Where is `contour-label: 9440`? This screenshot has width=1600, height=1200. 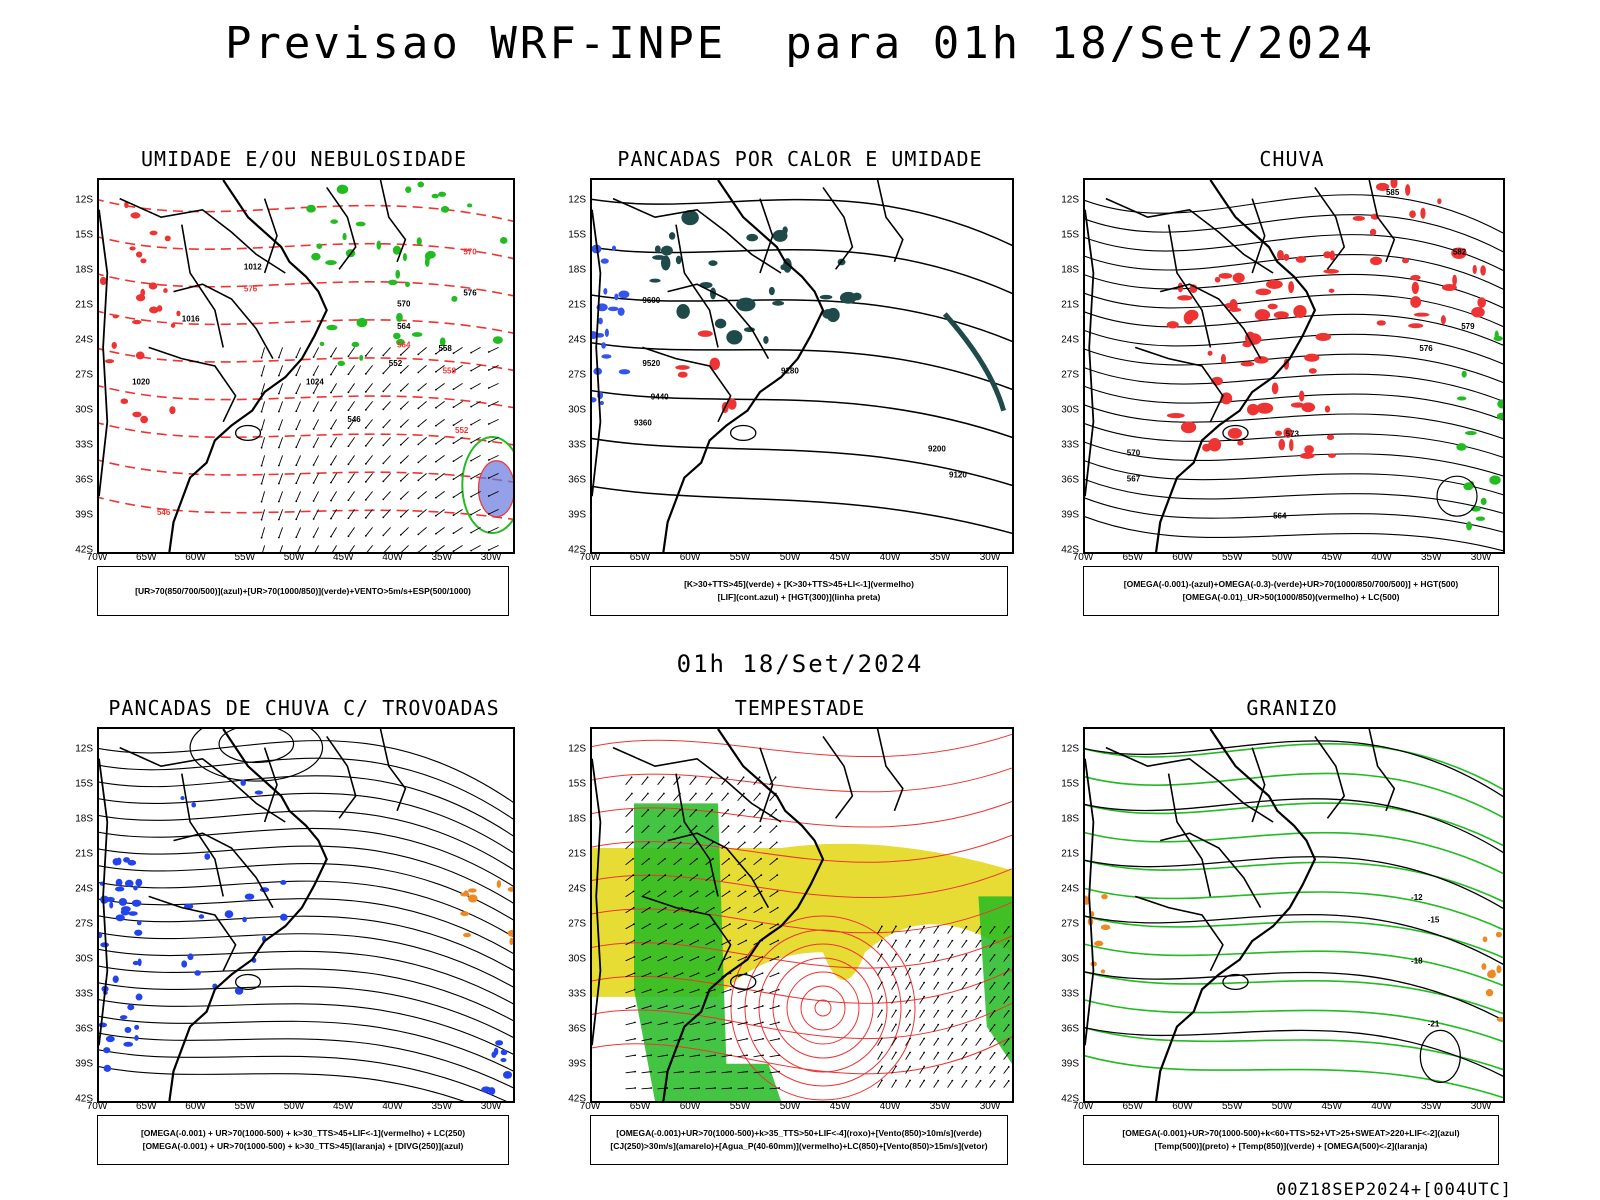 contour-label: 9440 is located at coordinates (660, 396).